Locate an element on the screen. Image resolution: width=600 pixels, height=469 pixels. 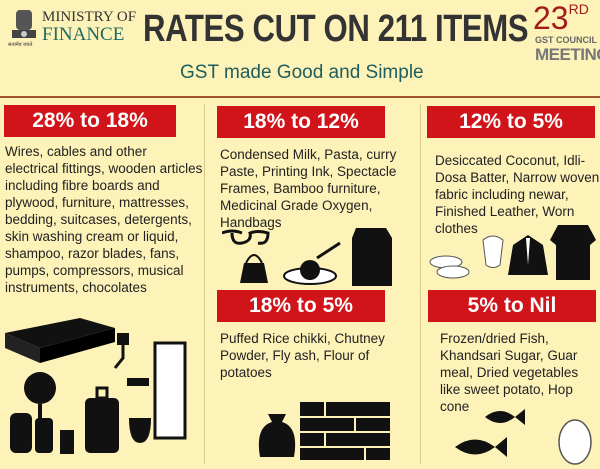
rate-badge-28-18: 28% to 18% is located at coordinates (90, 121).